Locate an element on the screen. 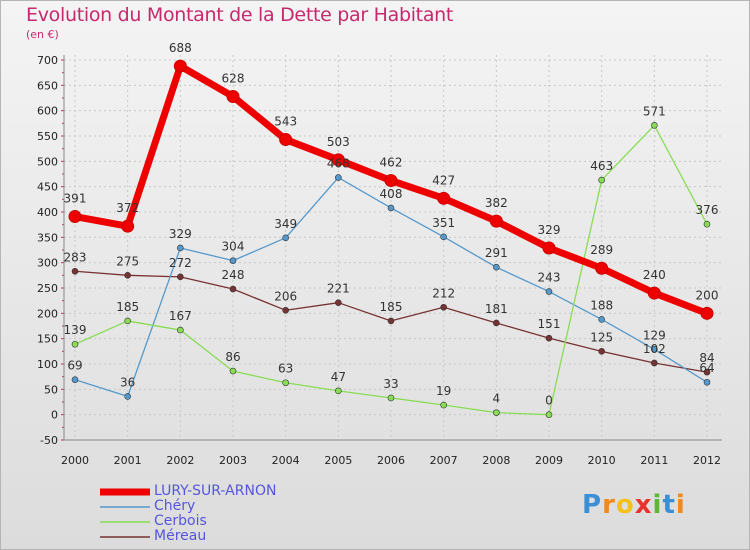 This screenshot has height=550, width=750. x-tick-label: 2000 is located at coordinates (75, 460).